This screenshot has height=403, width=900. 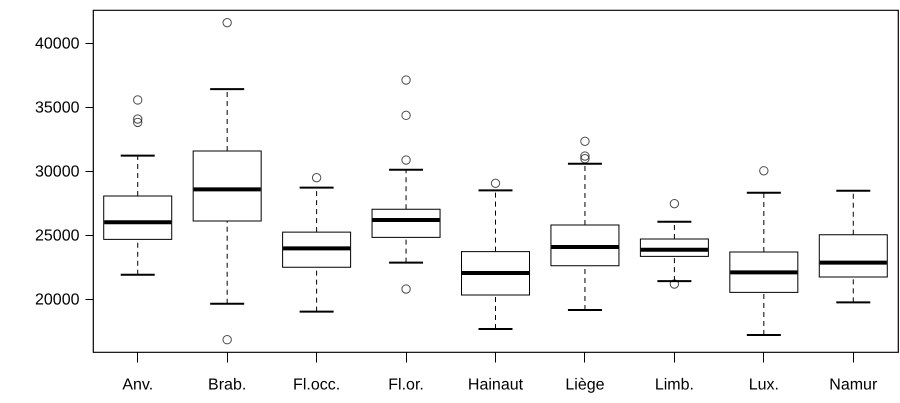 I want to click on x-tick-label: Limb., so click(x=674, y=385).